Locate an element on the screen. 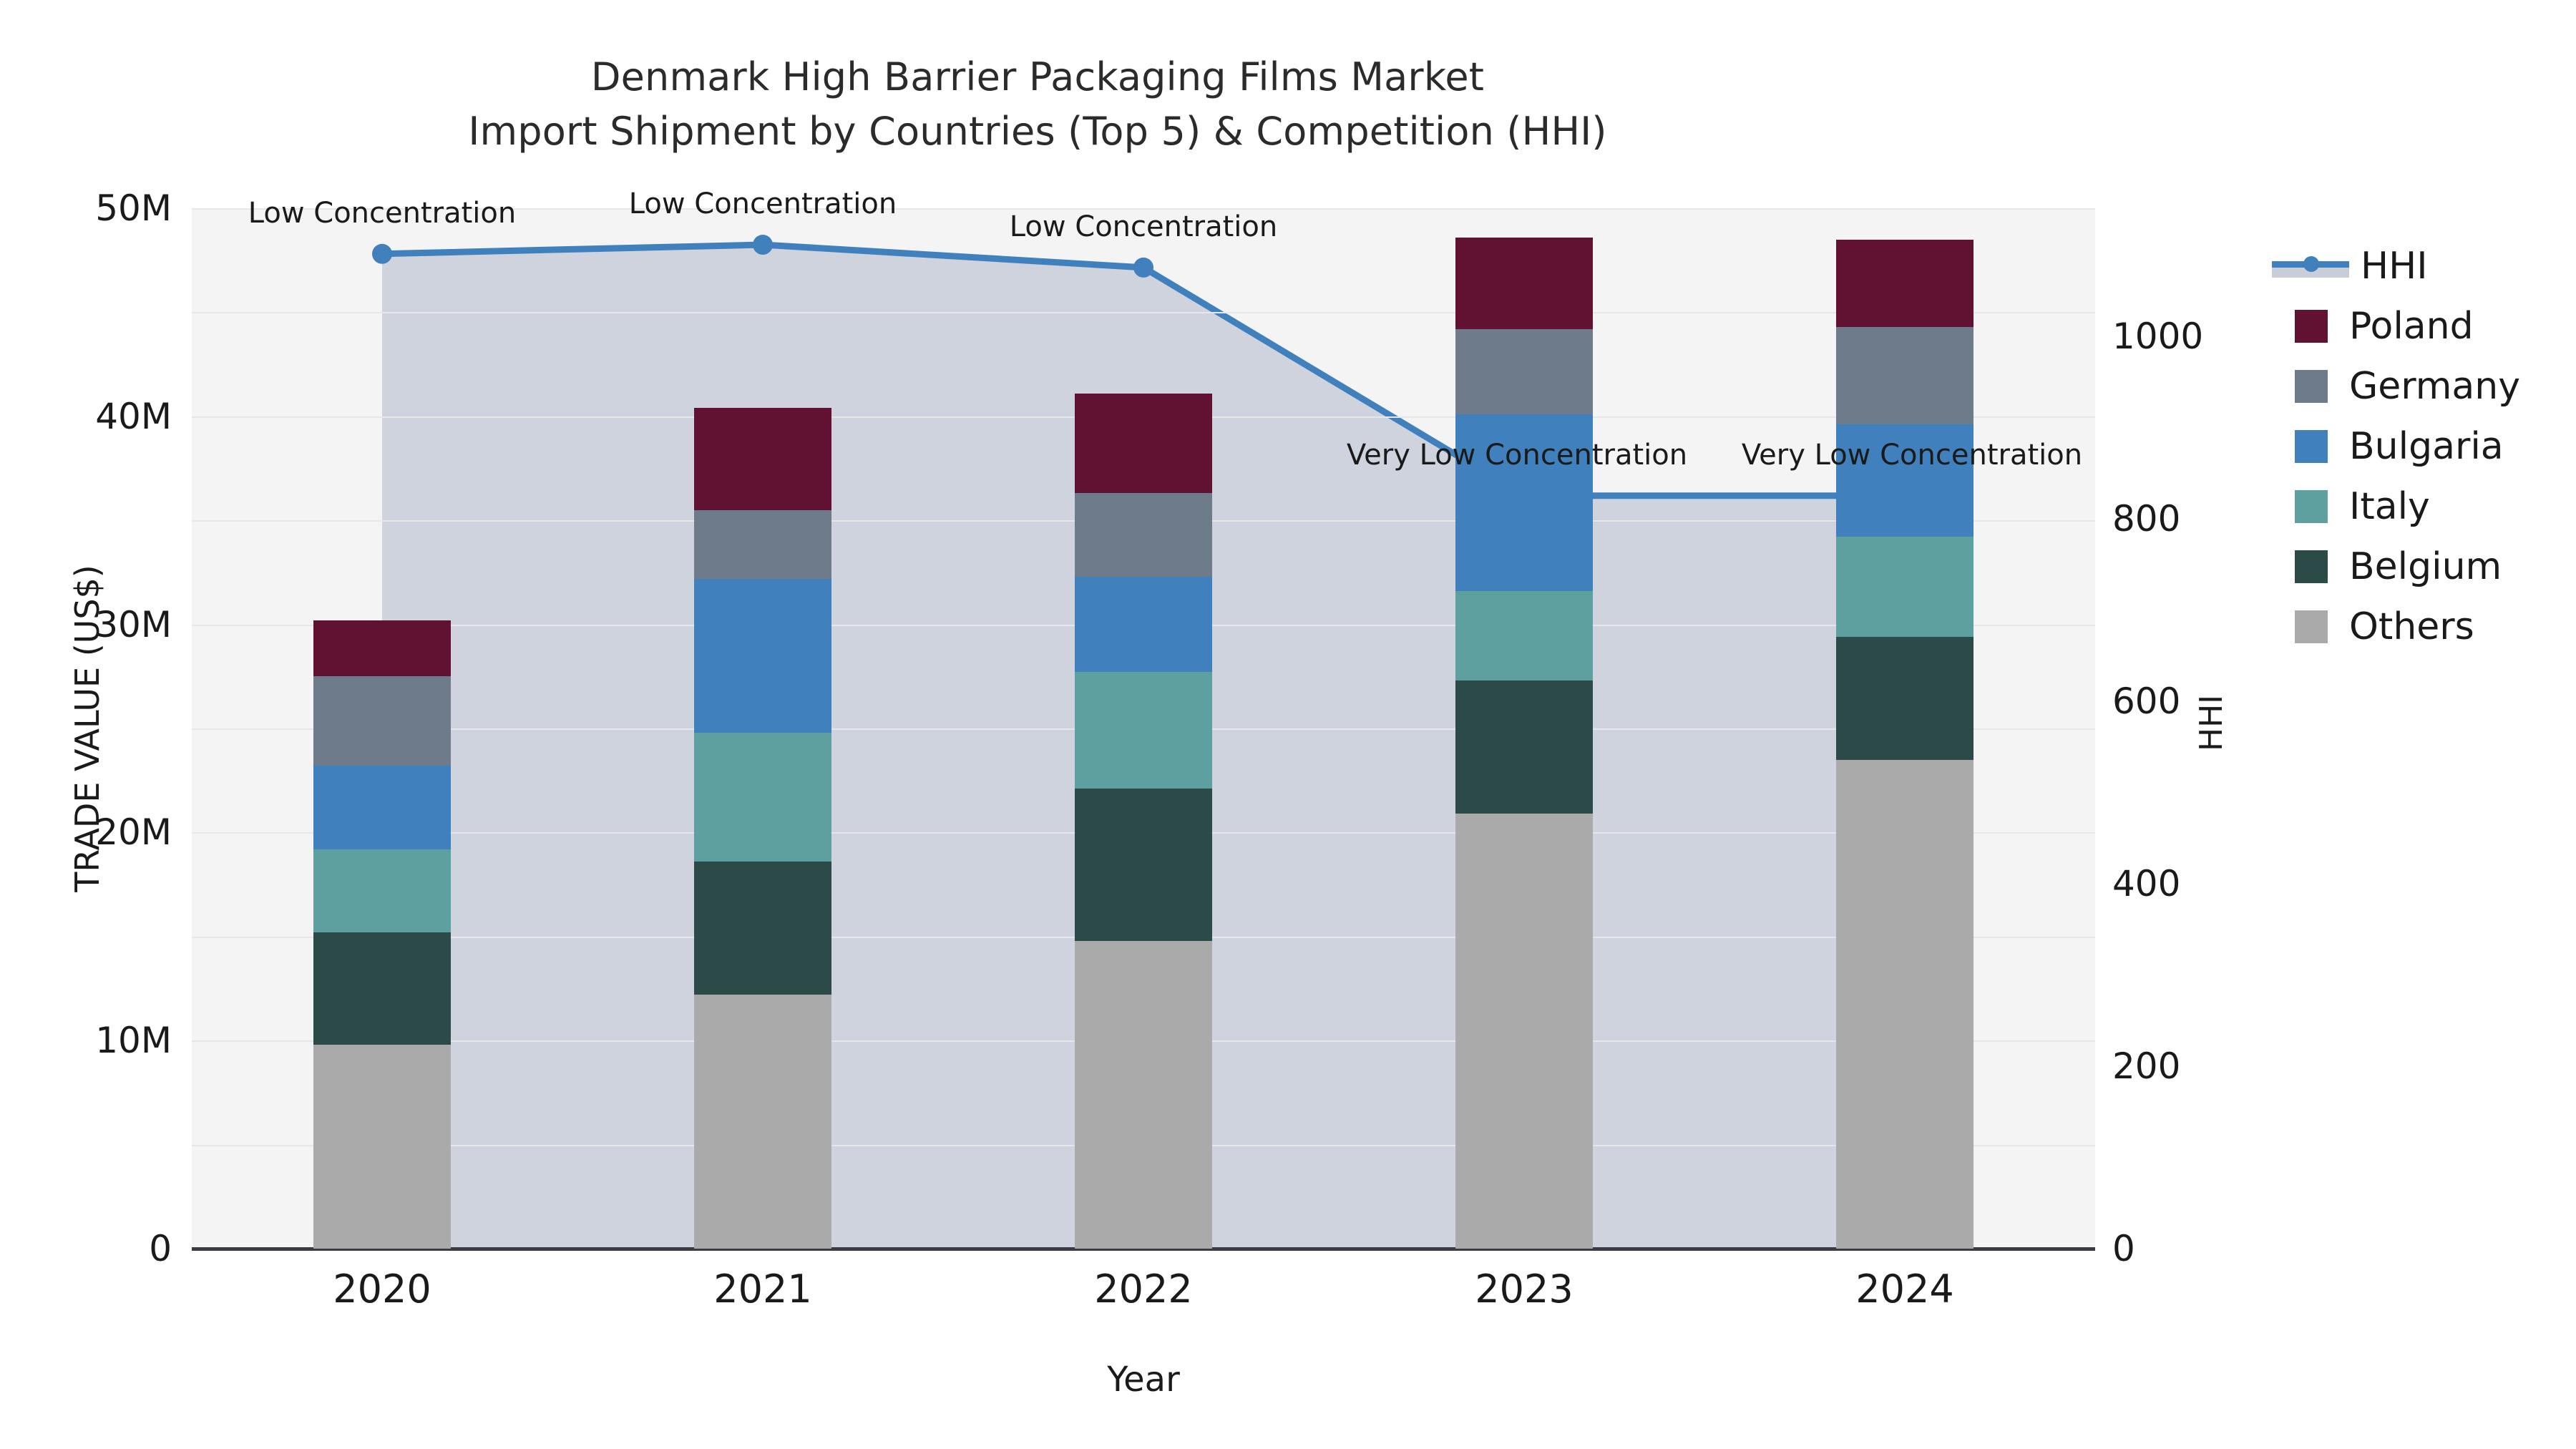 This screenshot has height=1449, width=2576. legend-item-italy: Italy is located at coordinates (2422, 507).